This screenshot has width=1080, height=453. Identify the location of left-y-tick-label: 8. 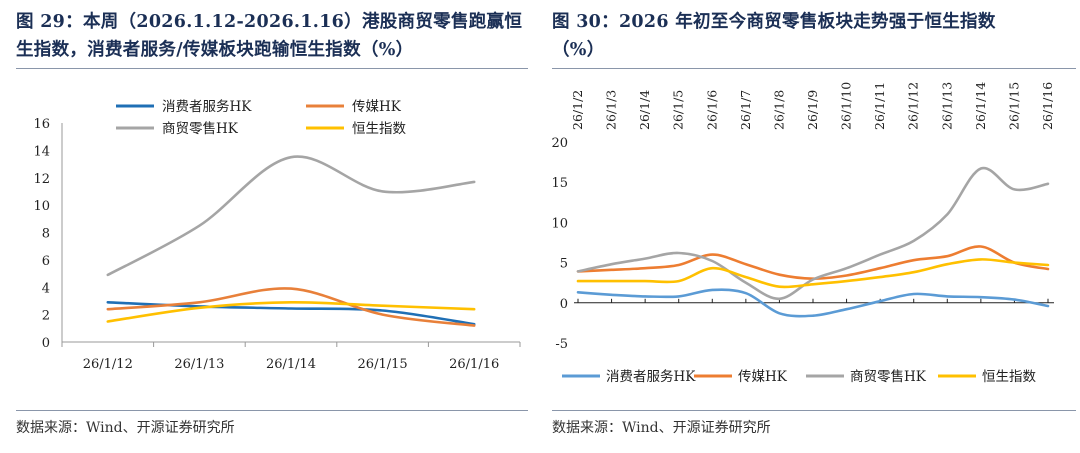
(46, 234).